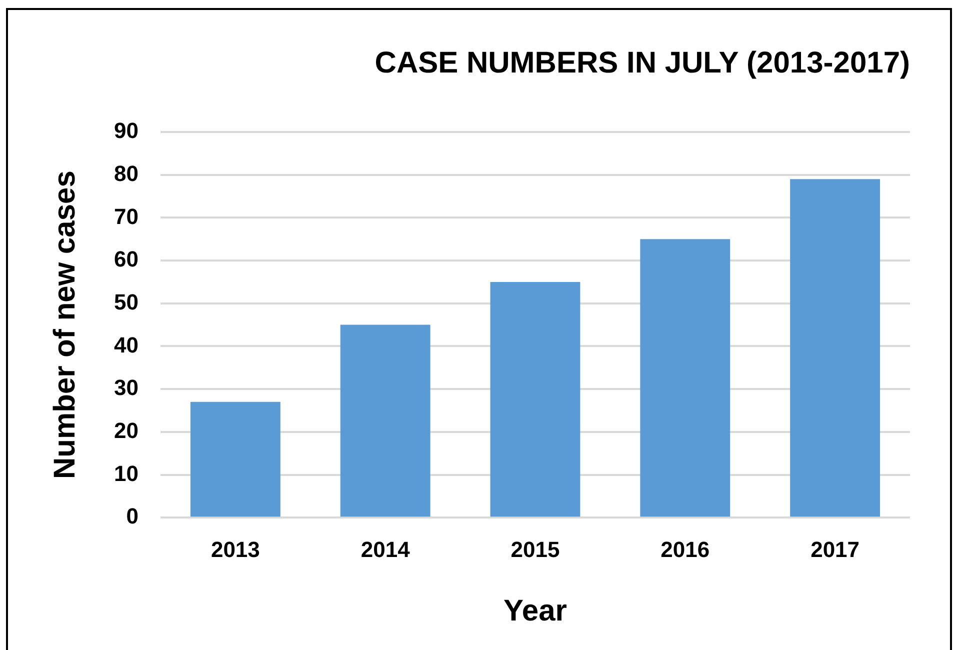 This screenshot has width=957, height=650. I want to click on x-tick-label: 2016, so click(685, 549).